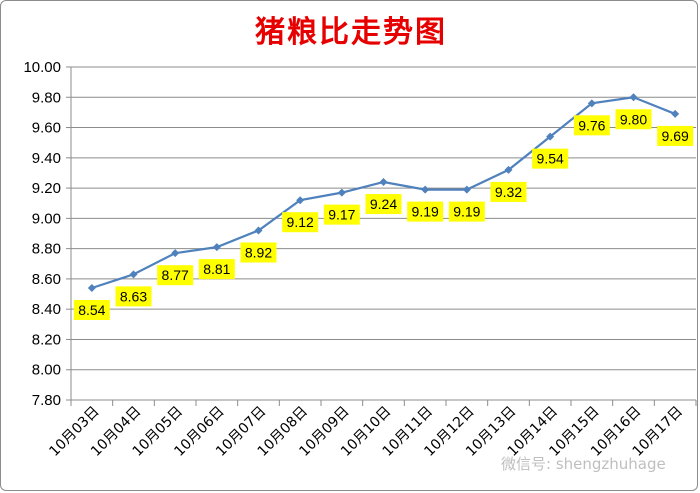  I want to click on watermark-text: 微信号: shengzhuhage, so click(583, 464).